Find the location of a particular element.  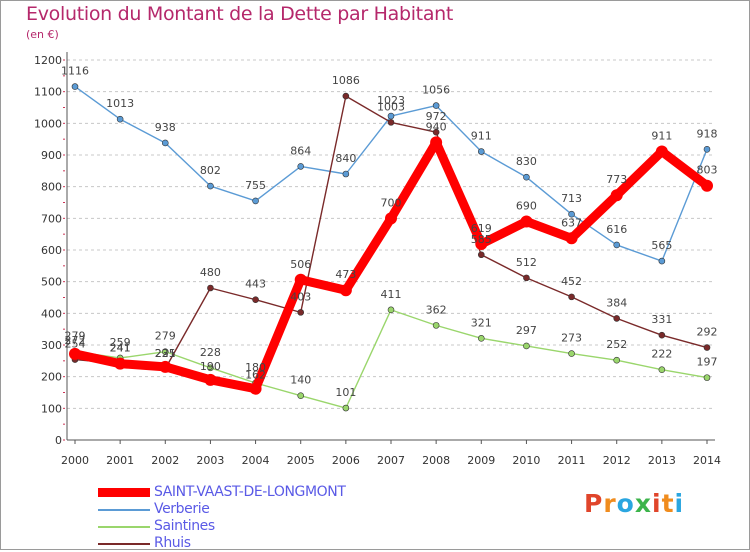

x-tick-label: 2012 is located at coordinates (617, 460).